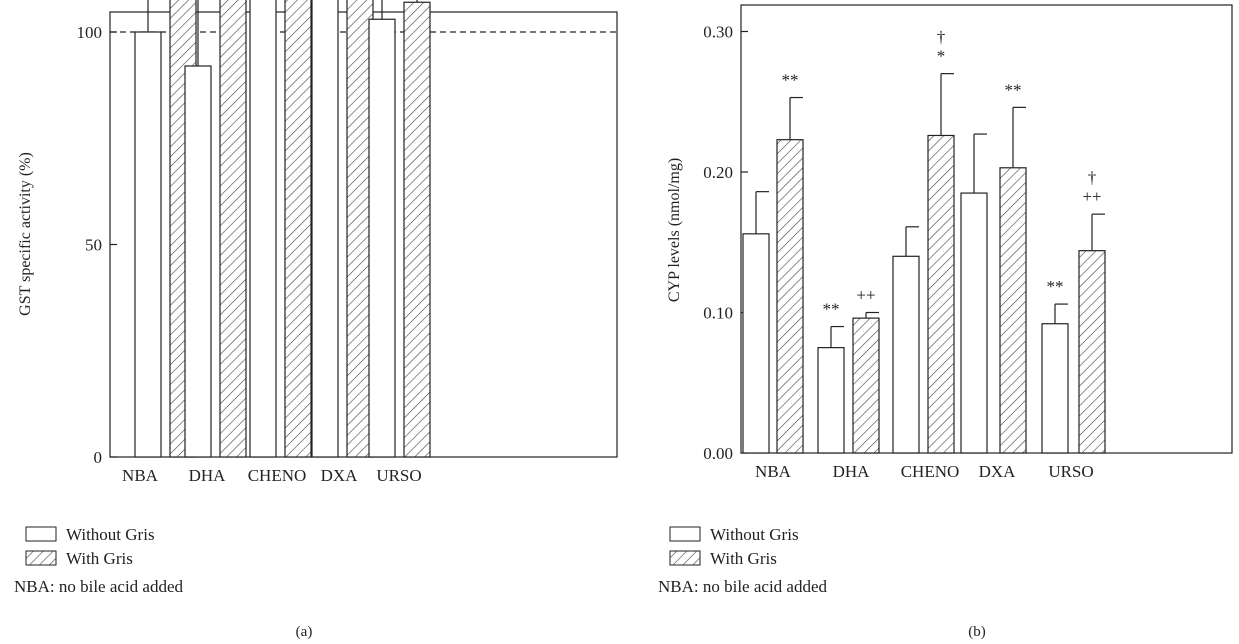  I want to click on panel-b-y-tick-label: 0.30, so click(718, 32).